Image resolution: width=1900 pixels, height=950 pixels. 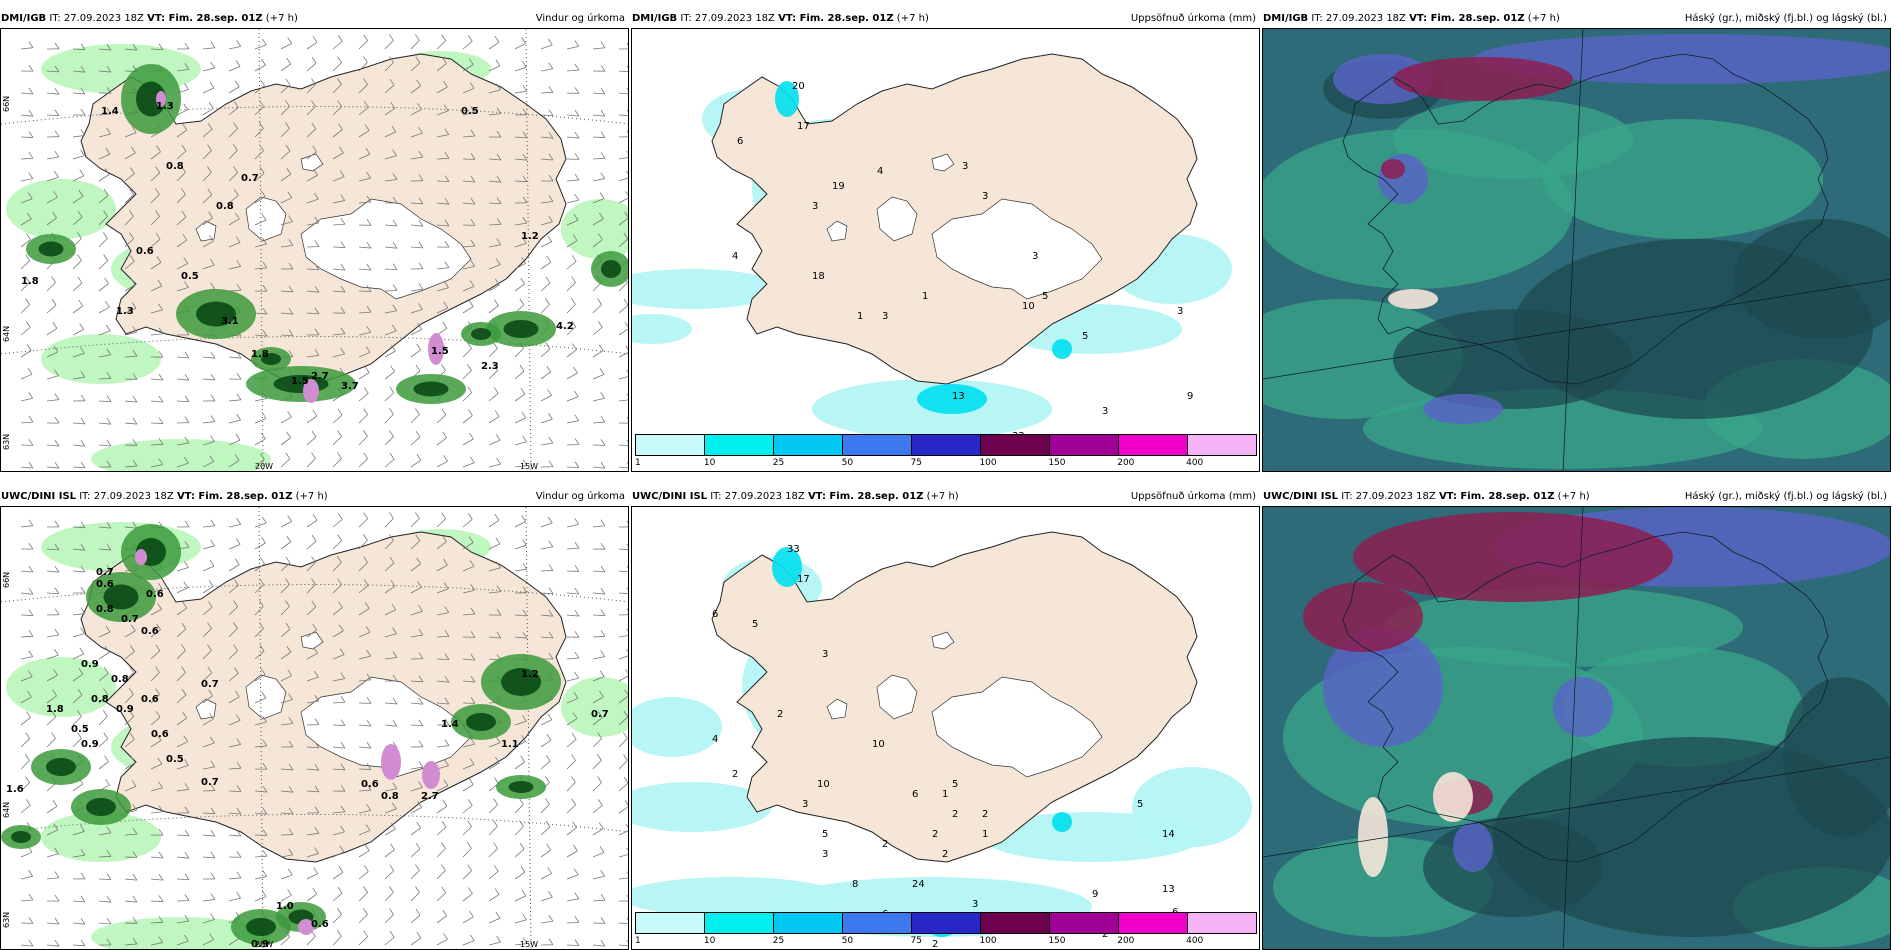 I want to click on glacier-area, so click(x=837, y=231).